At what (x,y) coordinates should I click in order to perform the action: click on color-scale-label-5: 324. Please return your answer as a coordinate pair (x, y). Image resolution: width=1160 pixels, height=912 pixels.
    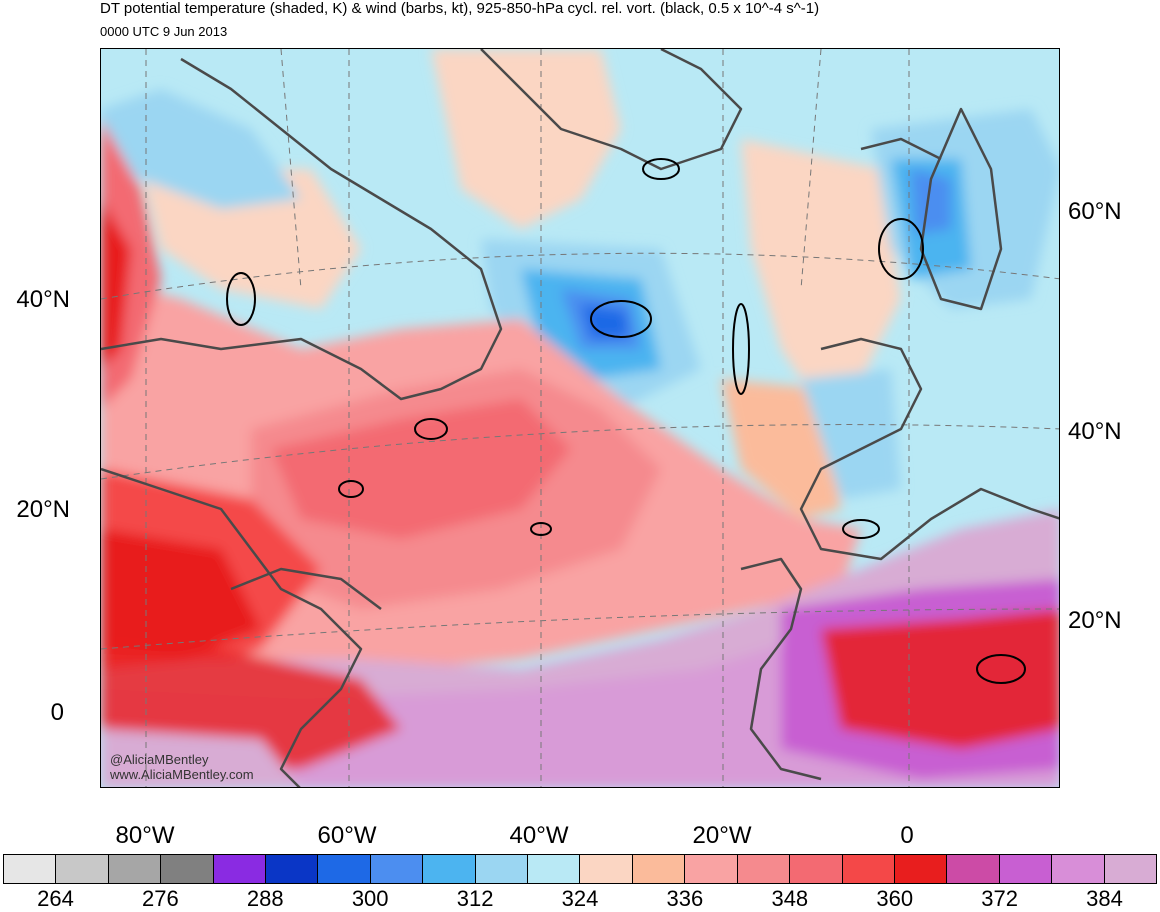
    Looking at the image, I should click on (580, 898).